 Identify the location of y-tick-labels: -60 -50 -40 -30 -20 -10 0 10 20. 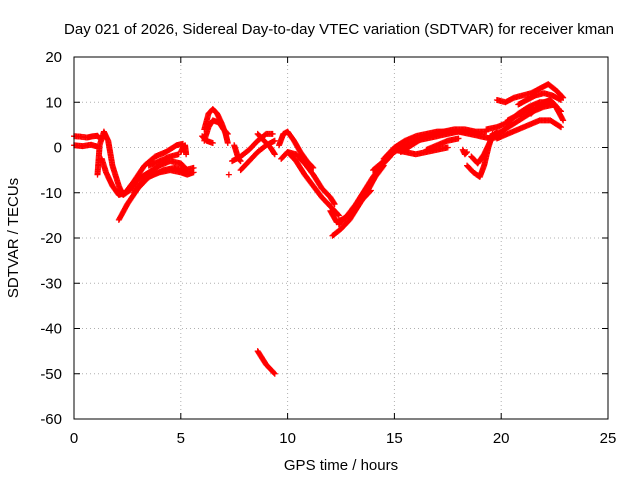
(51, 238).